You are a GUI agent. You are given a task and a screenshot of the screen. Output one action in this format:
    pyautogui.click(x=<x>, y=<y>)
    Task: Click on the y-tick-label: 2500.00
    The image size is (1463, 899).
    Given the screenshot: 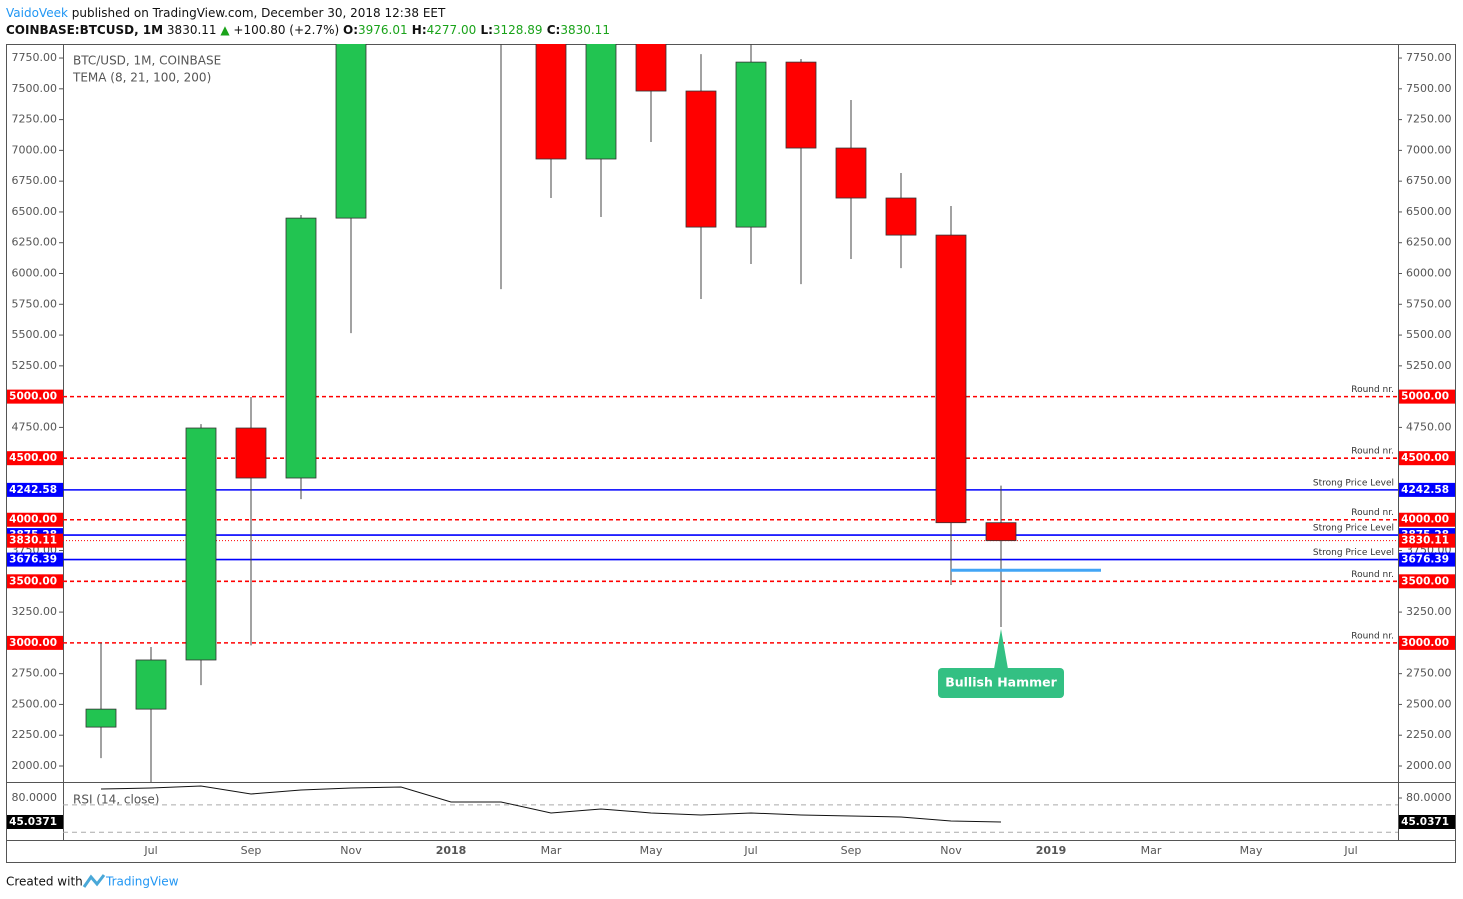 What is the action you would take?
    pyautogui.click(x=35, y=703)
    